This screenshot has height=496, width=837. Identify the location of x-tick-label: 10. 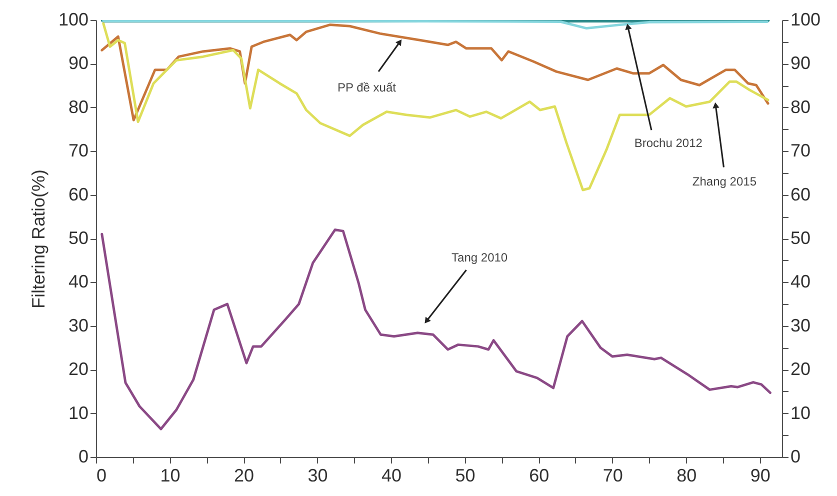
(170, 476).